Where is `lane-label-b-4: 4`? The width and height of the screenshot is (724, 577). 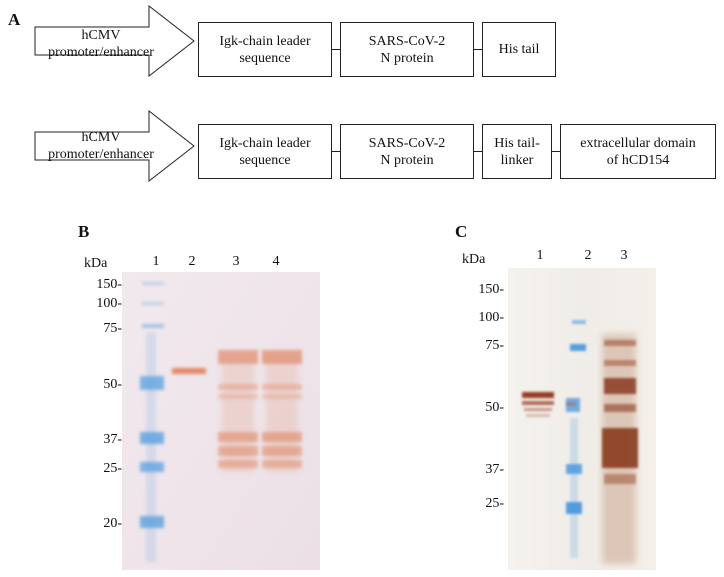 lane-label-b-4: 4 is located at coordinates (276, 261).